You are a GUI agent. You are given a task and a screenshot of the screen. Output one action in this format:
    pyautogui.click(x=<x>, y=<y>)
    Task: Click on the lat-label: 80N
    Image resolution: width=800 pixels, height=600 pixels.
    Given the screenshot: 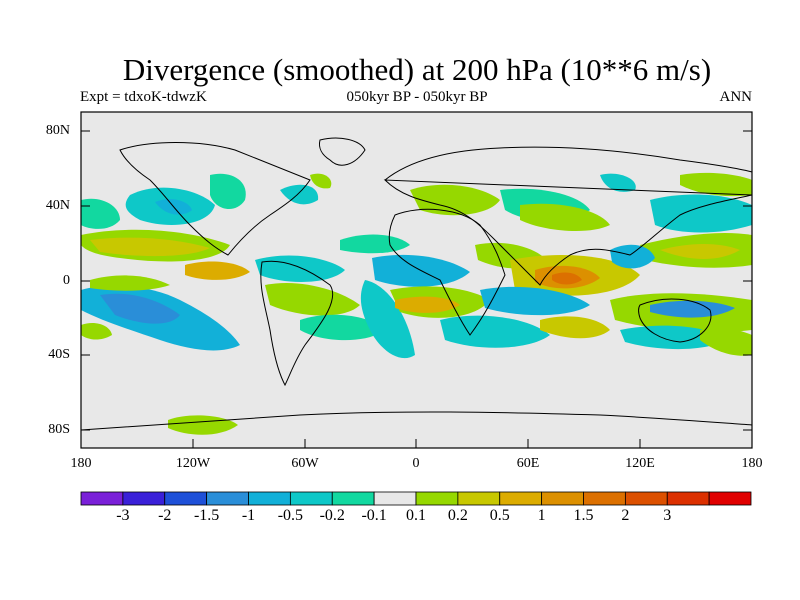 What is the action you would take?
    pyautogui.click(x=57, y=130)
    